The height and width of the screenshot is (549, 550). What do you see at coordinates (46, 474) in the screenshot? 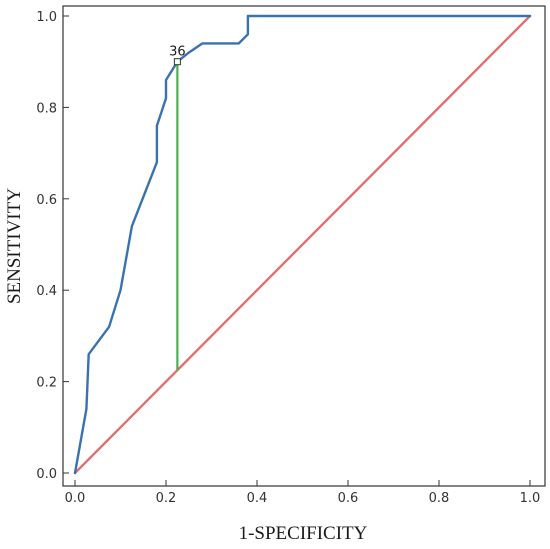
I see `y-tick-label: 0.0` at bounding box center [46, 474].